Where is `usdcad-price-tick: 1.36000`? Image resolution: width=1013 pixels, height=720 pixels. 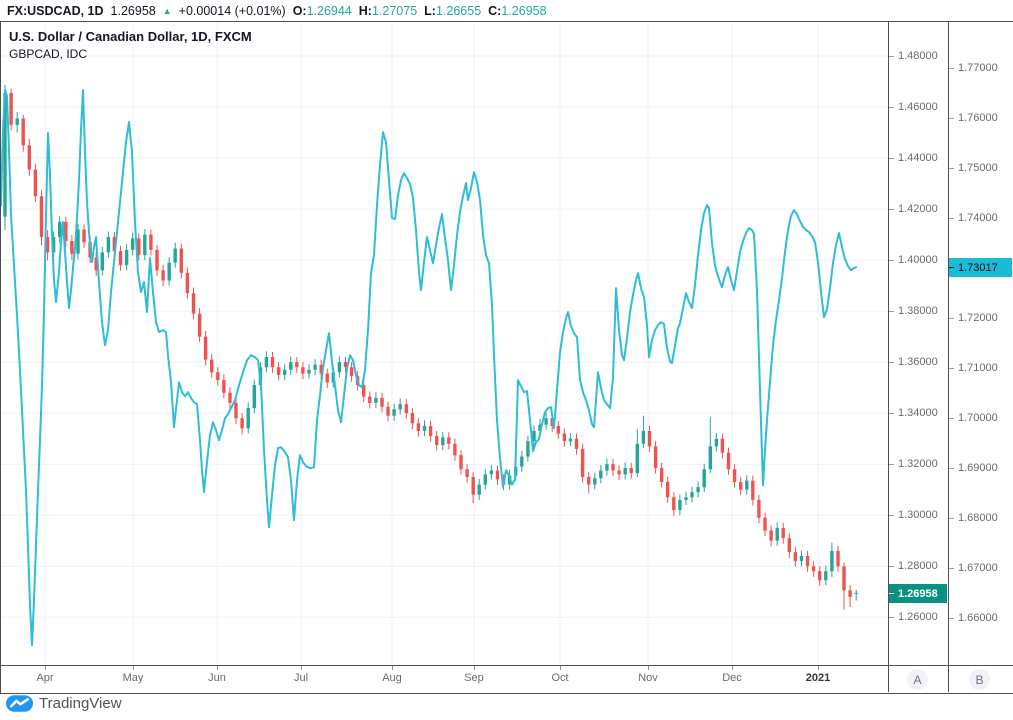
usdcad-price-tick: 1.36000 is located at coordinates (913, 362).